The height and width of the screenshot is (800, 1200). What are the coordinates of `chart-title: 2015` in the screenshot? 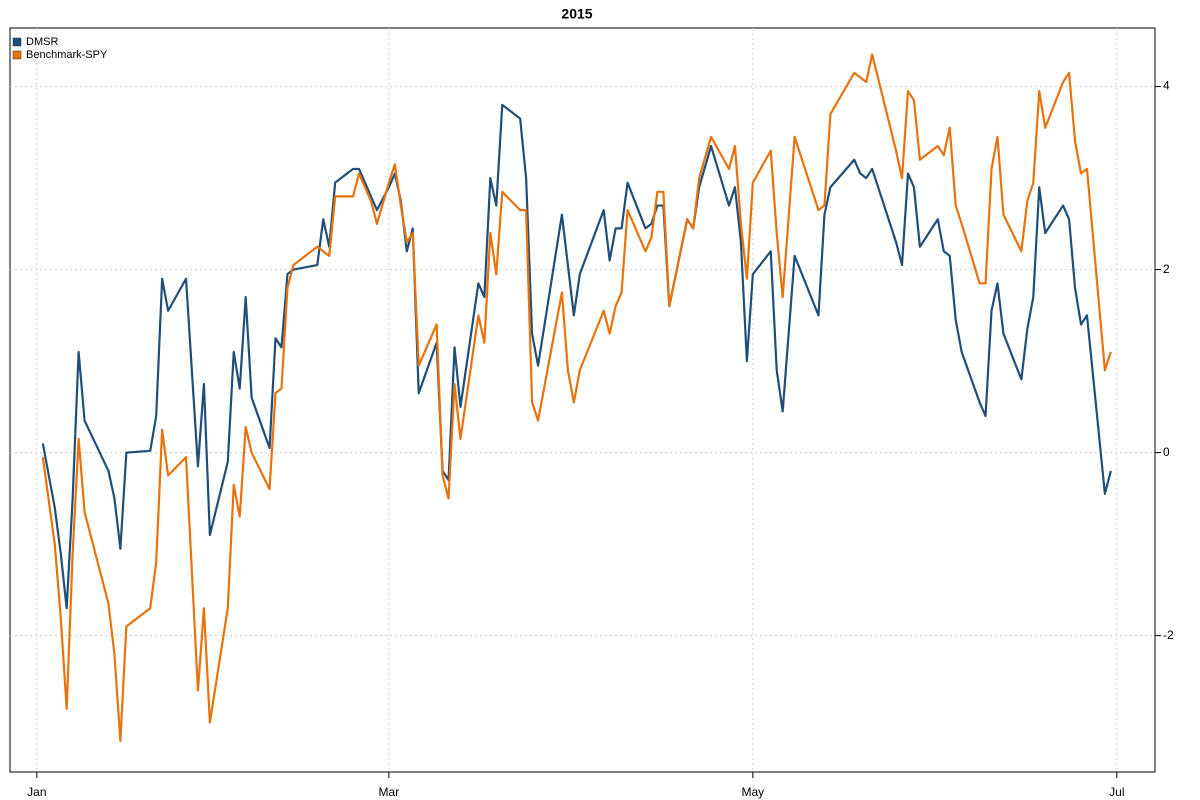 It's located at (576, 14).